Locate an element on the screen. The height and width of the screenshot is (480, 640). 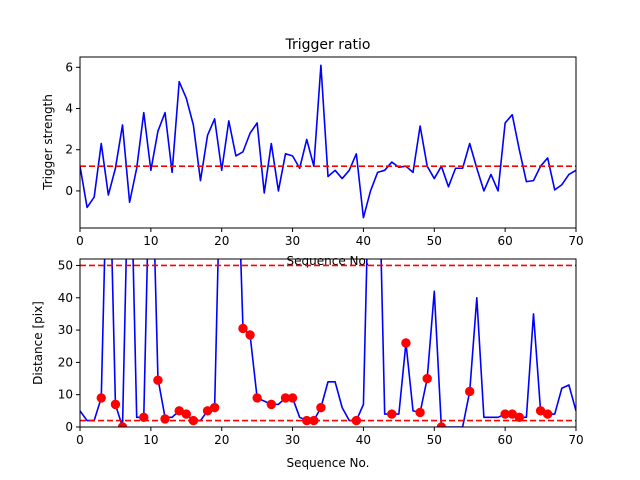
top-xtick-label: 20 is located at coordinates (221, 241).